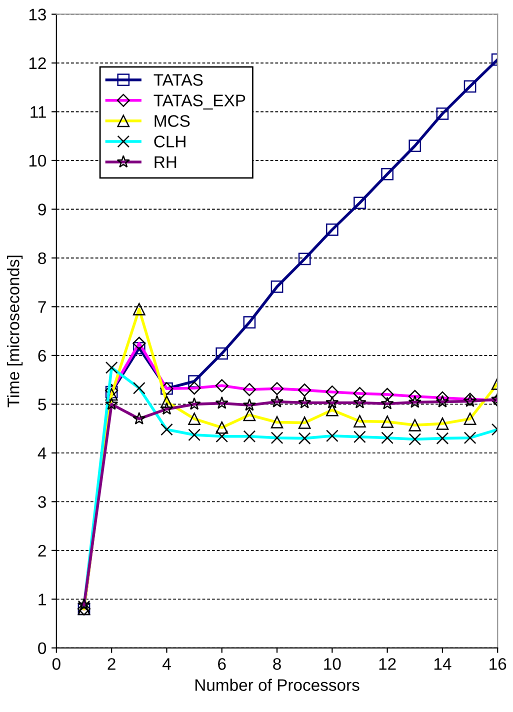 Image resolution: width=513 pixels, height=712 pixels. I want to click on x-tick-label: 14, so click(443, 664).